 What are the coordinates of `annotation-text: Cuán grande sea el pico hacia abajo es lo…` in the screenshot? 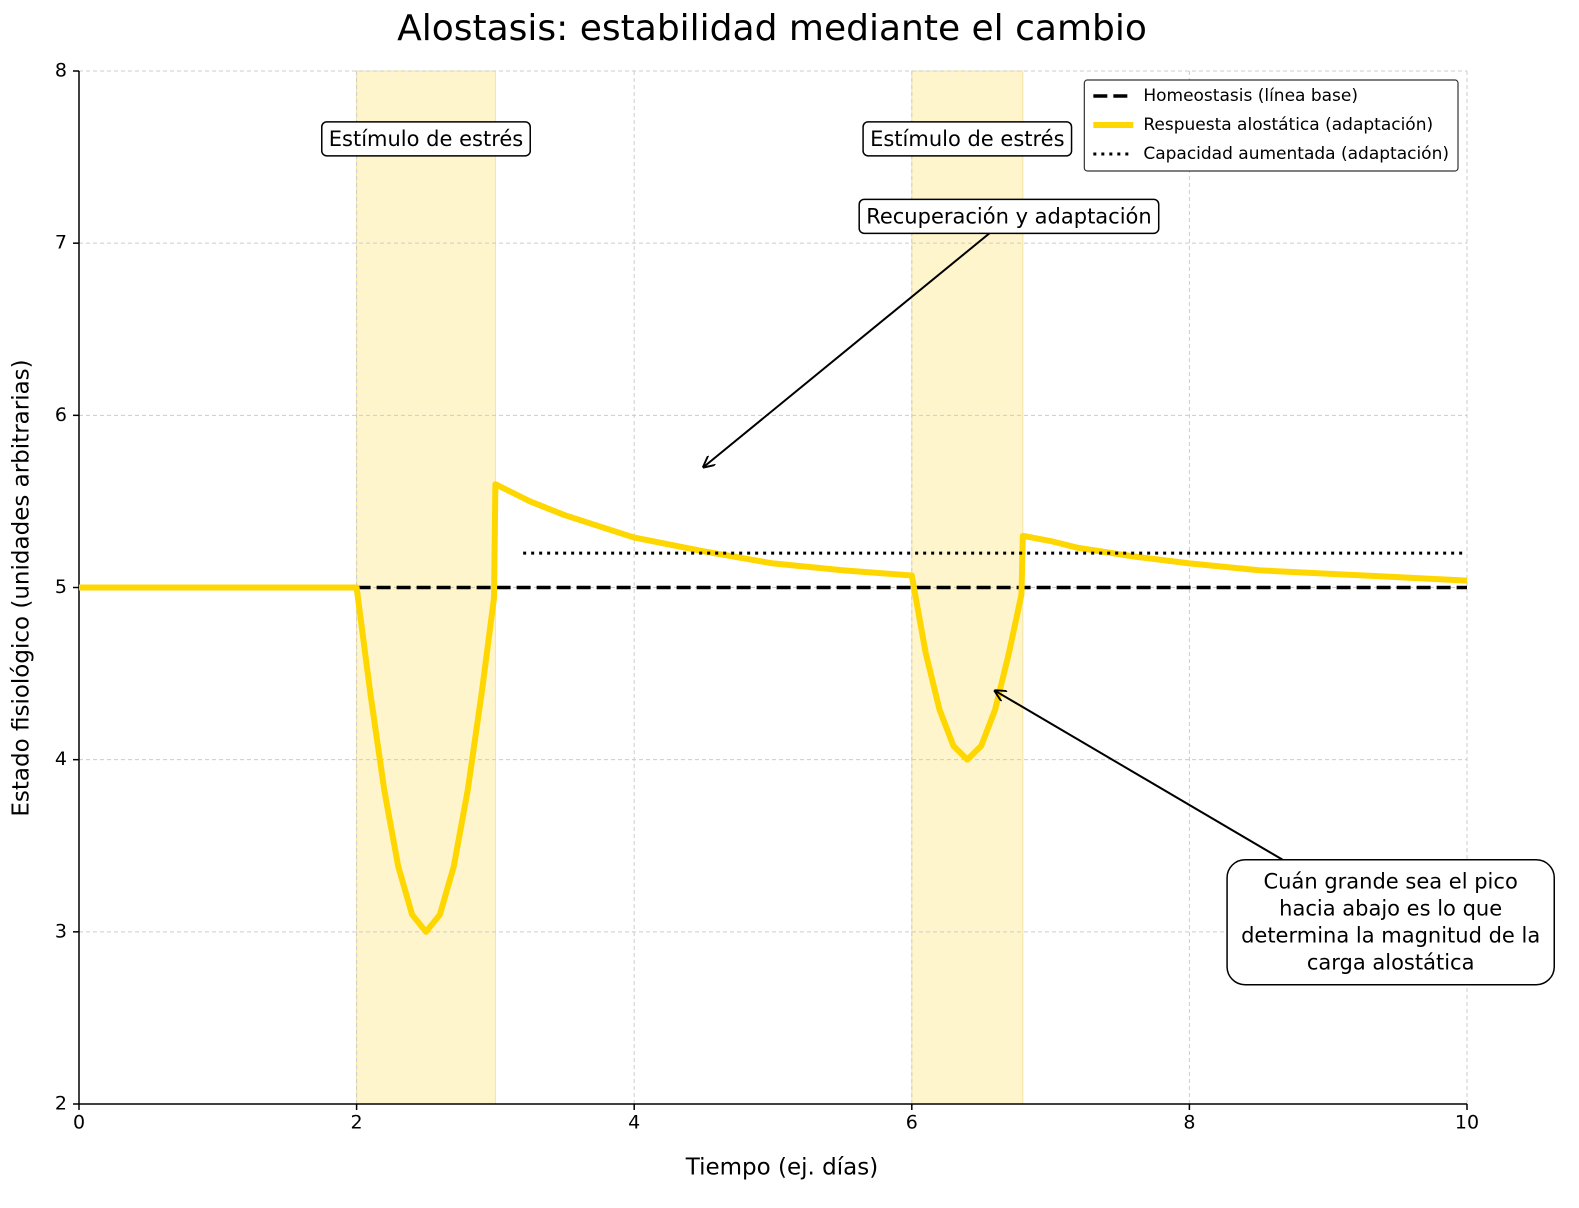 It's located at (1390, 922).